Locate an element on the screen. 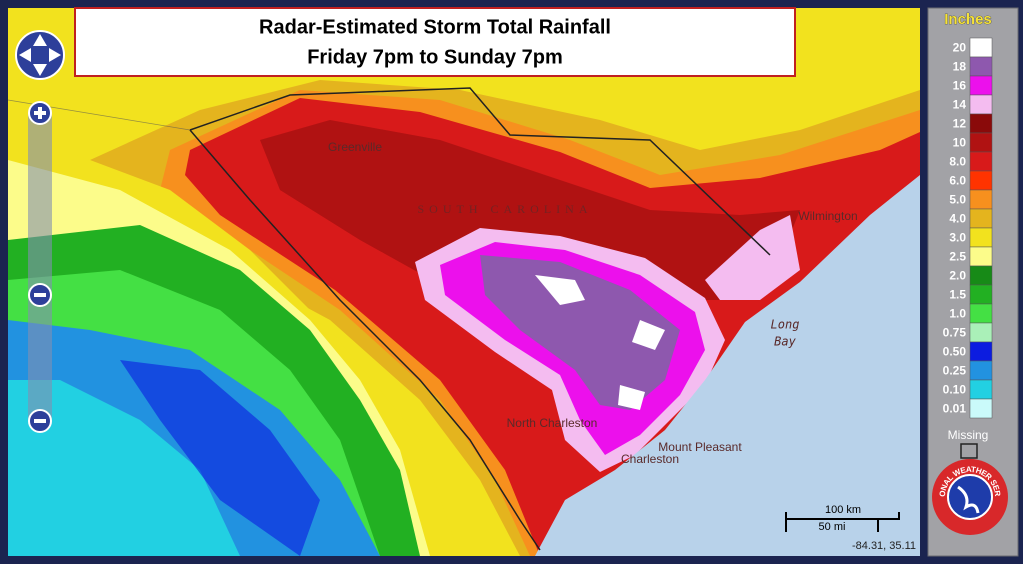 The image size is (1023, 564). place-label: Mount Pleasant is located at coordinates (700, 447).